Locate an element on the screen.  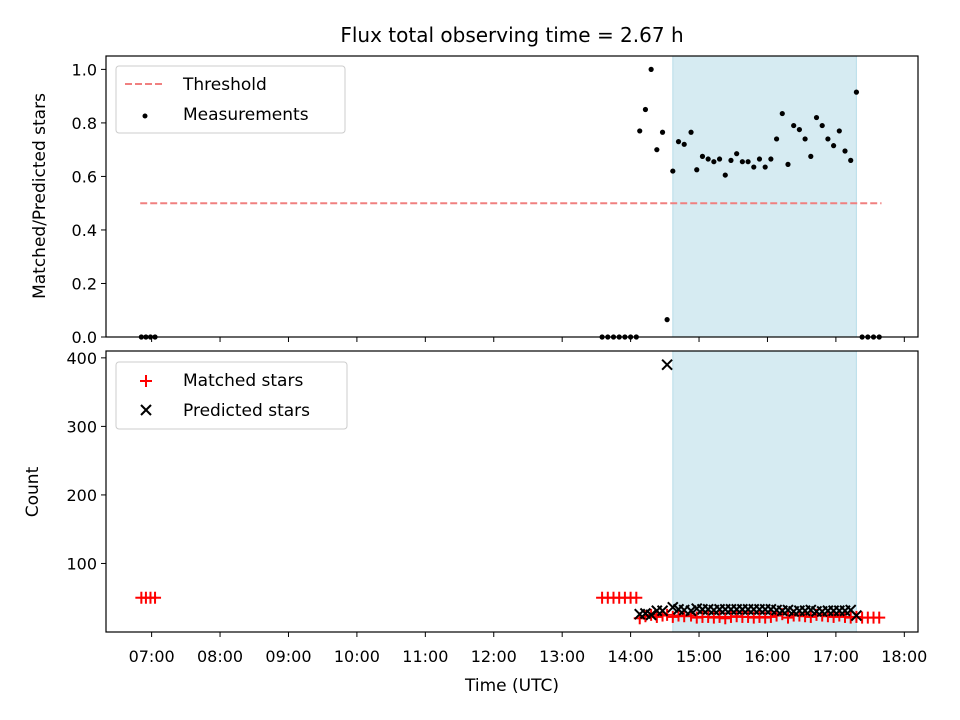
top-legend-box is located at coordinates (230, 99).